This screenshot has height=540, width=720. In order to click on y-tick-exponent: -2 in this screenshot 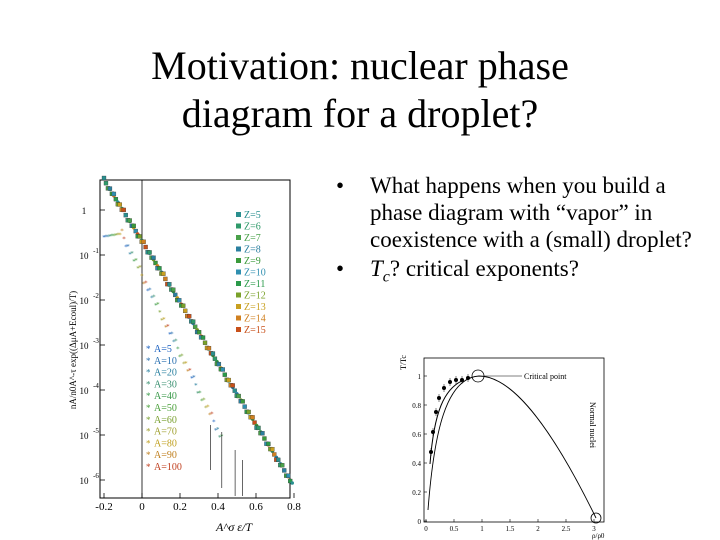, I will do `click(96, 296)`.